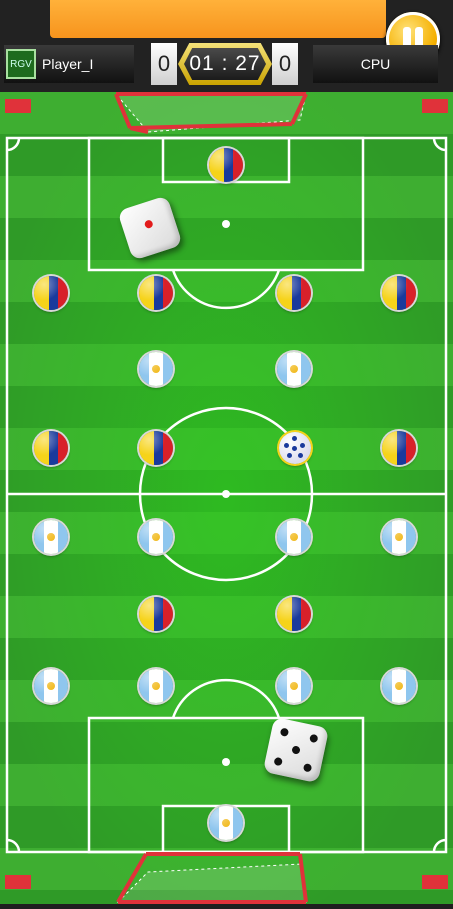 This screenshot has width=453, height=909. I want to click on bottom-goal, so click(212, 878).